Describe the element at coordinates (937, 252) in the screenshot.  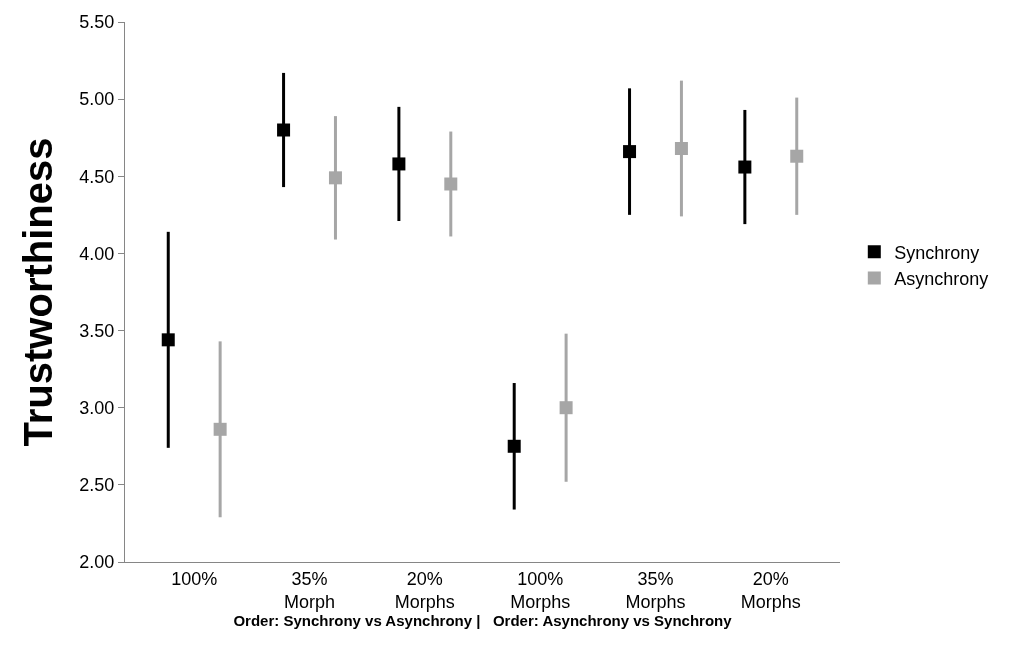
I see `legend-label: Synchrony` at that location.